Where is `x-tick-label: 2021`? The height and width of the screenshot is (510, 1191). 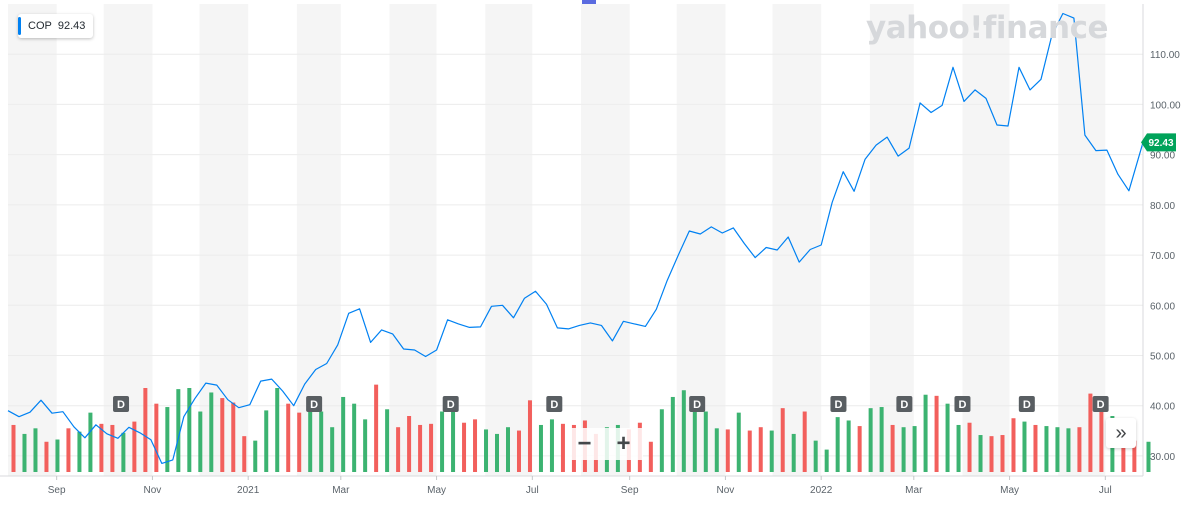
x-tick-label: 2021 is located at coordinates (248, 490).